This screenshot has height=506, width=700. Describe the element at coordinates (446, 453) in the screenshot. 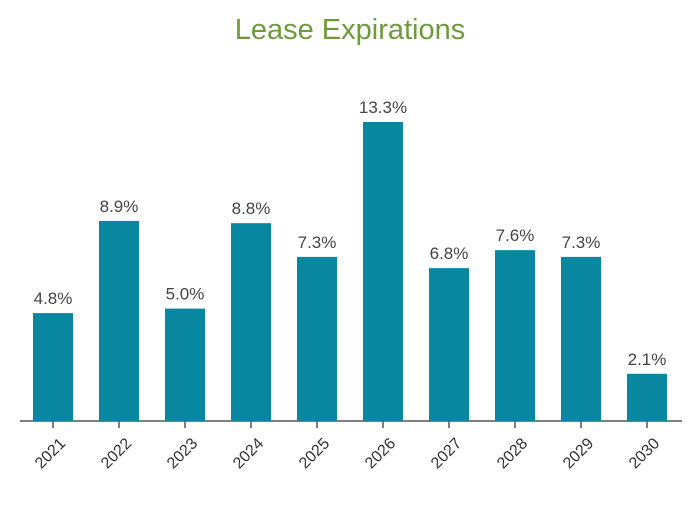

I see `x-tick-label-2027: 2027` at that location.